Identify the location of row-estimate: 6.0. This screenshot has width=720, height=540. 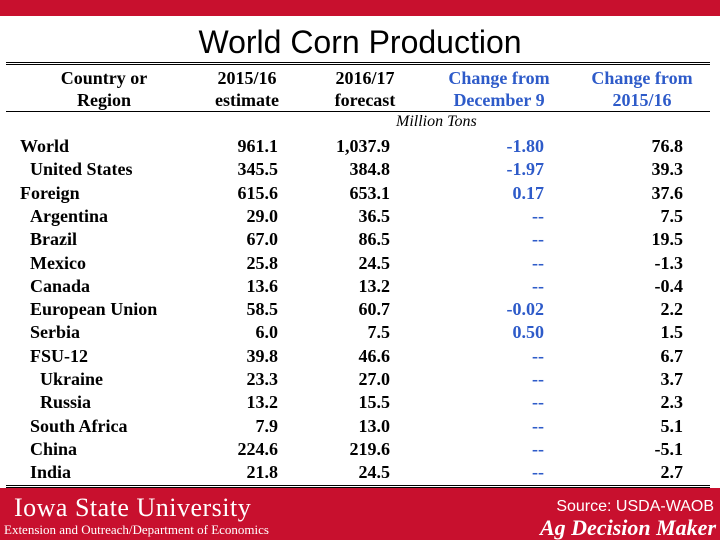
(267, 332).